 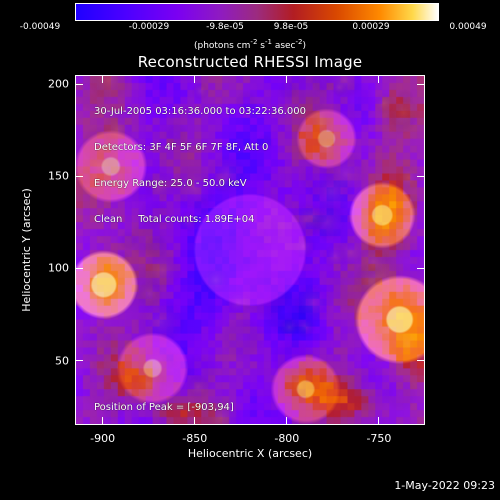 What do you see at coordinates (444, 485) in the screenshot?
I see `timestamp: 1-May-2022 09:23` at bounding box center [444, 485].